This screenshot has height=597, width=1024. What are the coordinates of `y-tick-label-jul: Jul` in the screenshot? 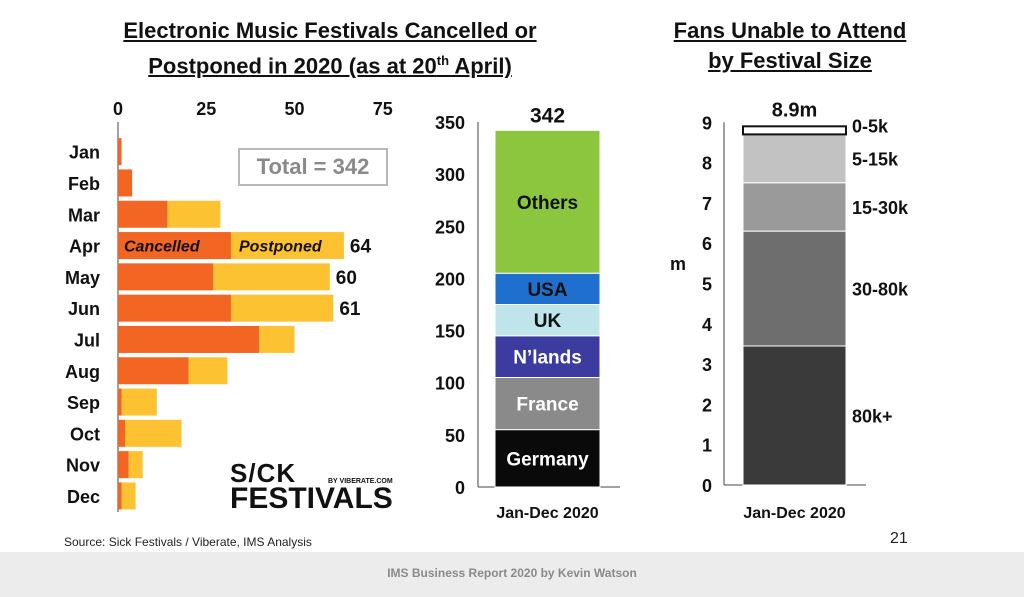 It's located at (87, 340).